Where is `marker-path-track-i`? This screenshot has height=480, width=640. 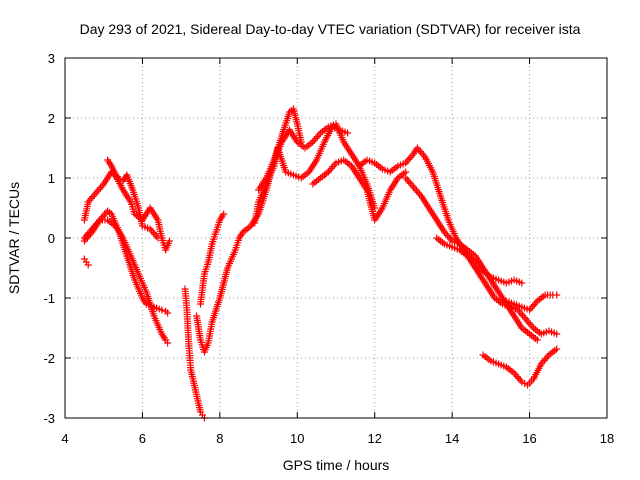
marker-path-track-i is located at coordinates (359, 190).